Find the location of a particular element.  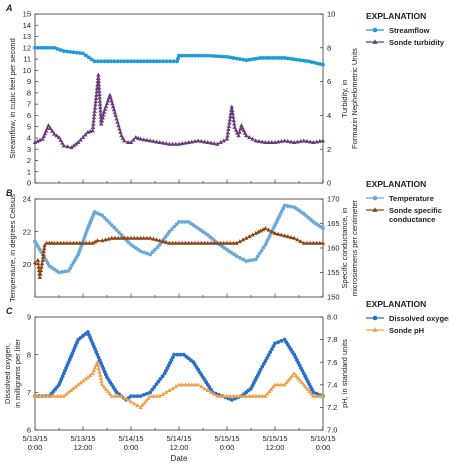

left-tick-label: 10 is located at coordinates (27, 70).